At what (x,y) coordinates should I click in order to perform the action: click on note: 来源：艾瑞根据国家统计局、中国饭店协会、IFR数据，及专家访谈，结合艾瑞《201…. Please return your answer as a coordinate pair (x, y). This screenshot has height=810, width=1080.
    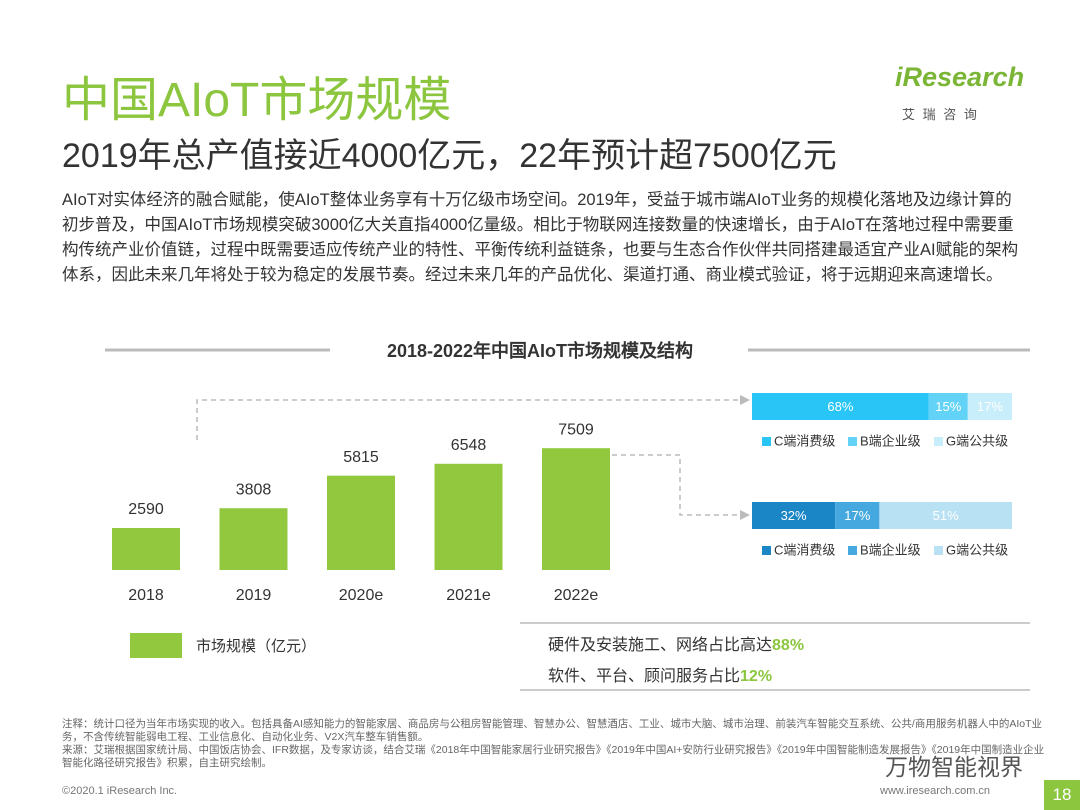
    Looking at the image, I should click on (553, 756).